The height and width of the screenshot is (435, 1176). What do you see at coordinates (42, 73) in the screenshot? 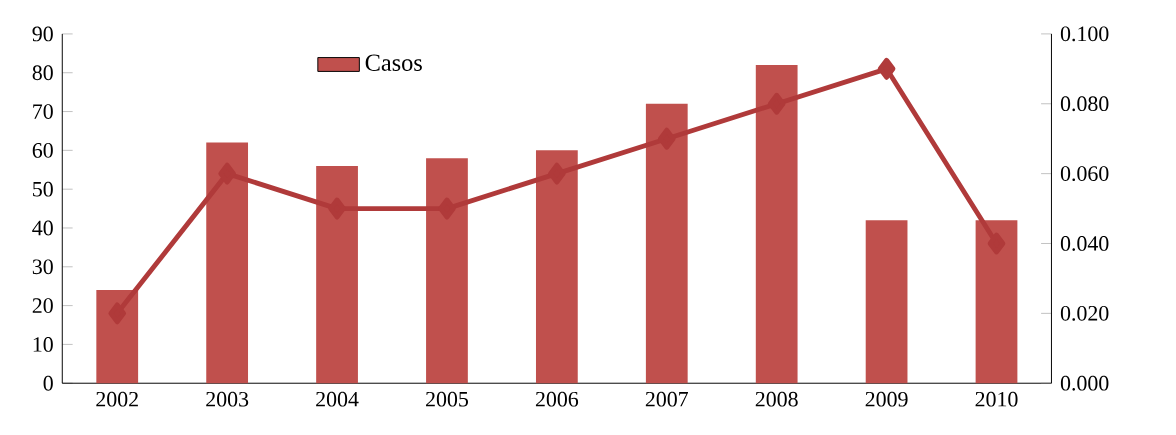
I see `y-tick-label: 80` at bounding box center [42, 73].